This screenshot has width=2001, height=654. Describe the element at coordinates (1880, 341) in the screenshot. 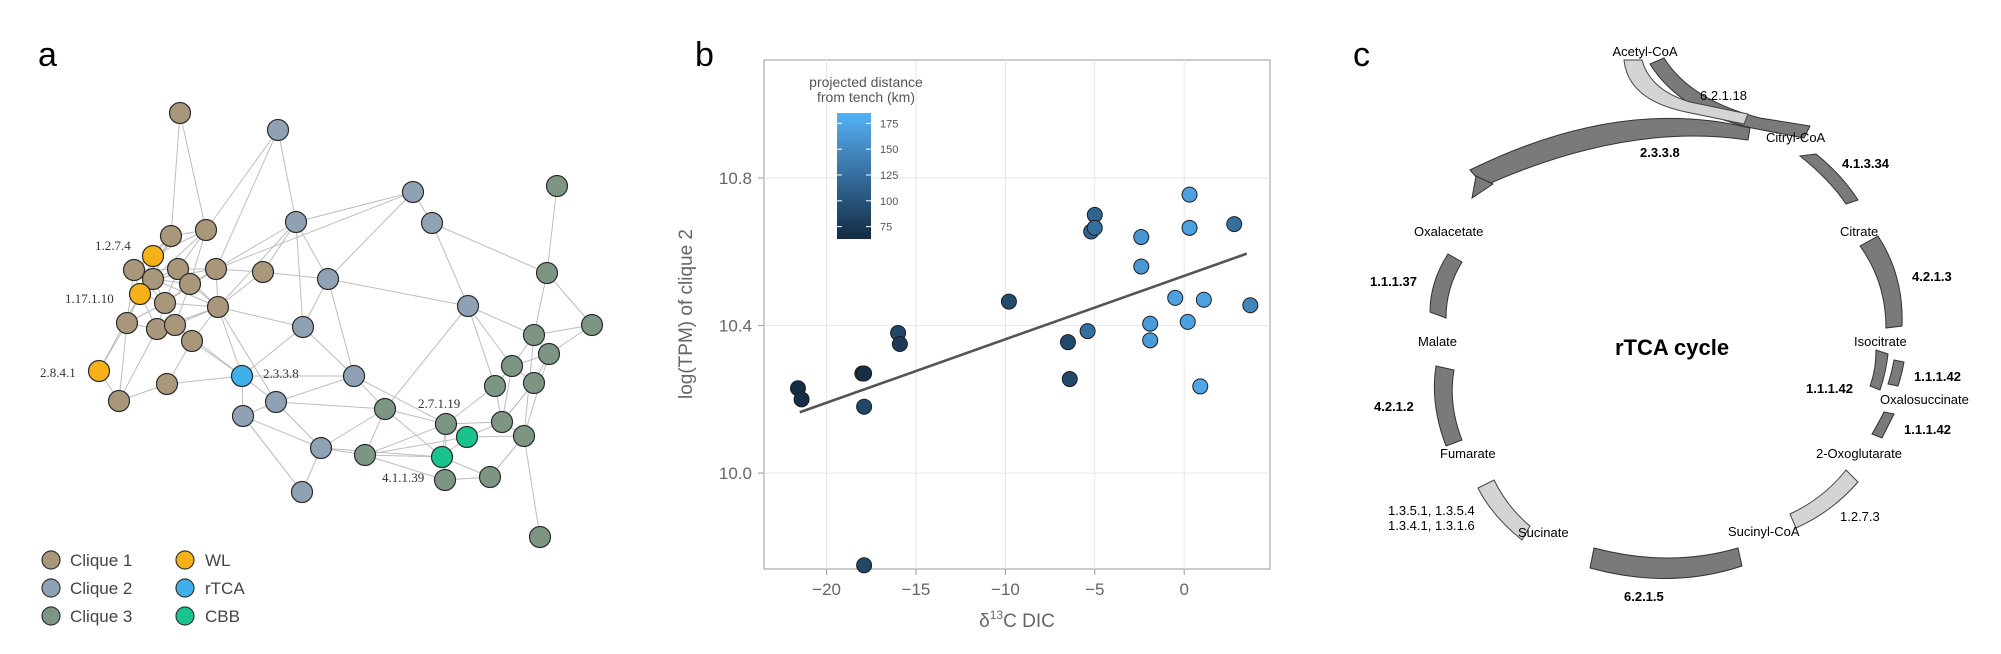

I see `metabolite-isocitrate: Isocitrate` at that location.